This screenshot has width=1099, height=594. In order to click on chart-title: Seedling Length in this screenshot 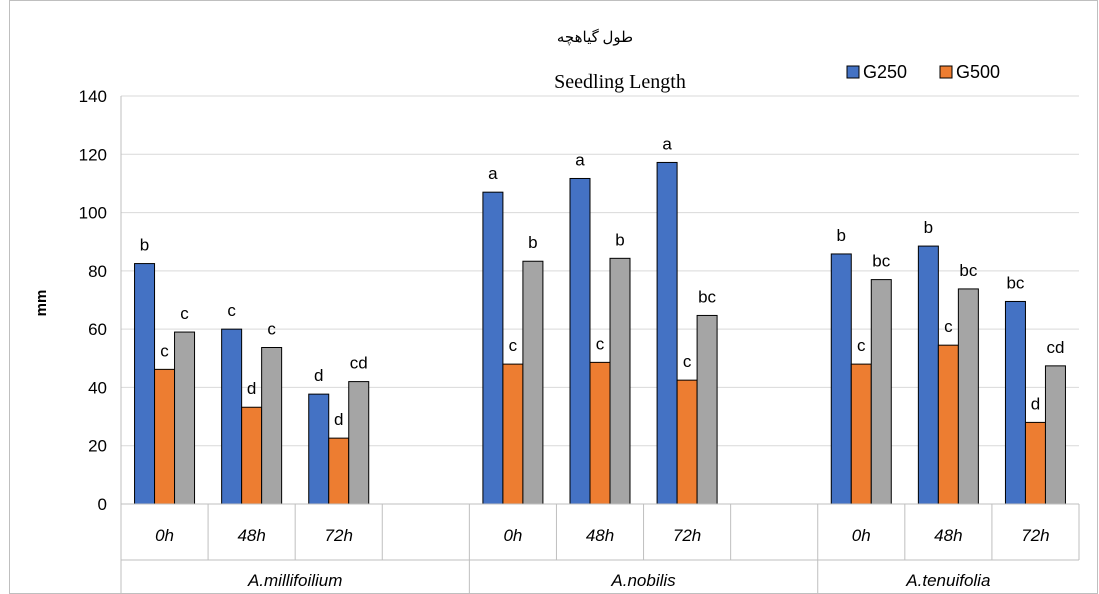, I will do `click(620, 82)`.